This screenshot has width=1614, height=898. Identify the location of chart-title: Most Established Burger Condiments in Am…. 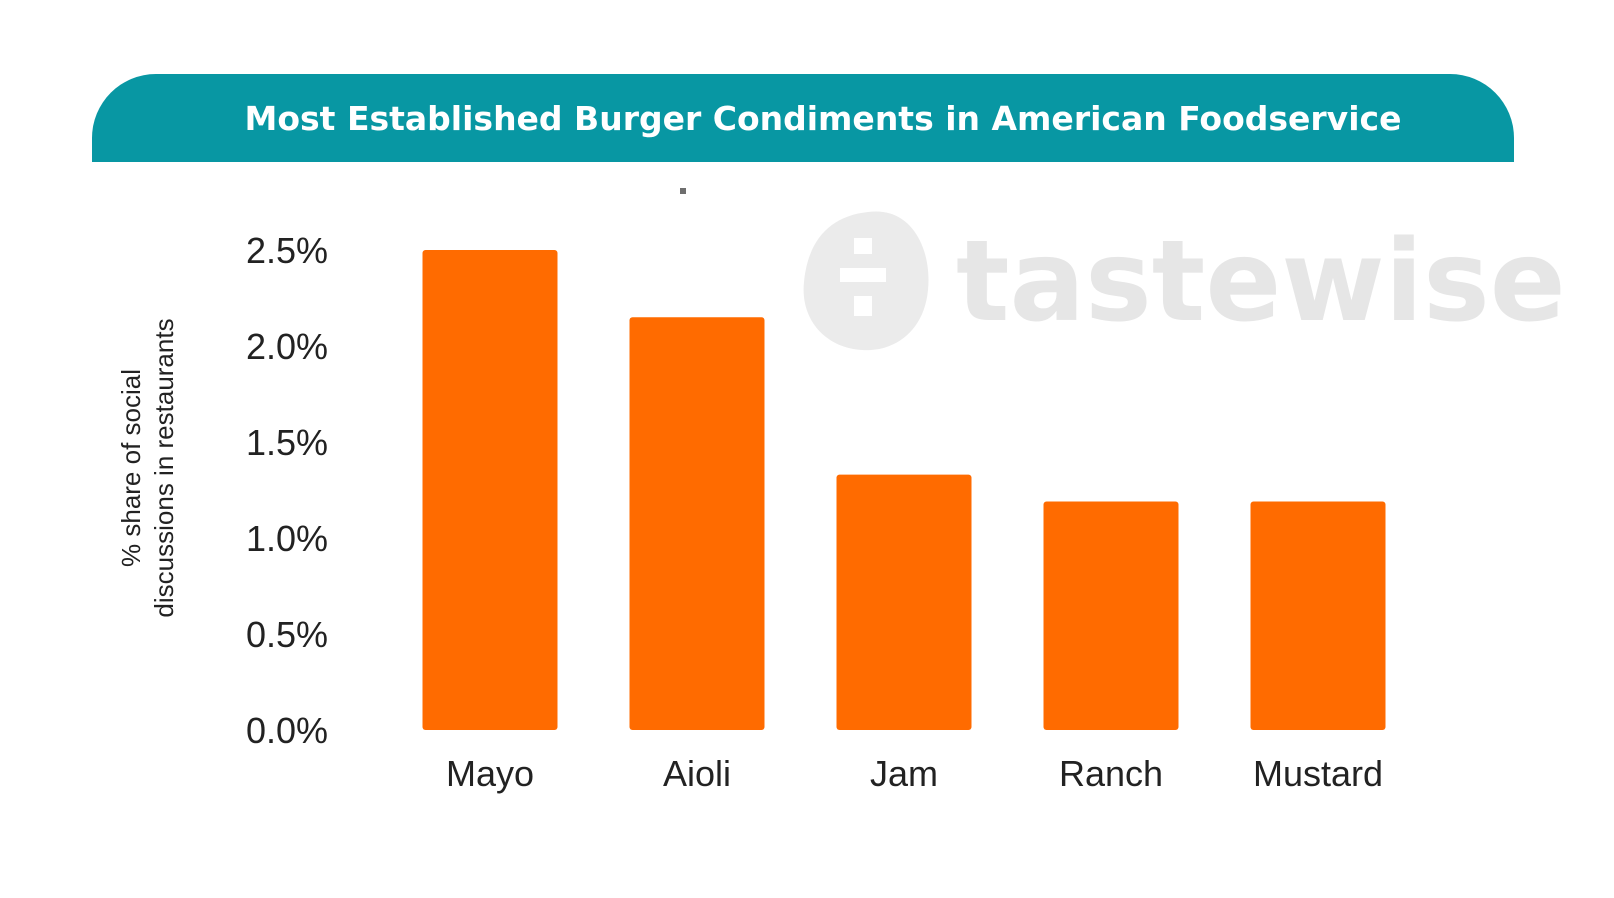
(823, 118).